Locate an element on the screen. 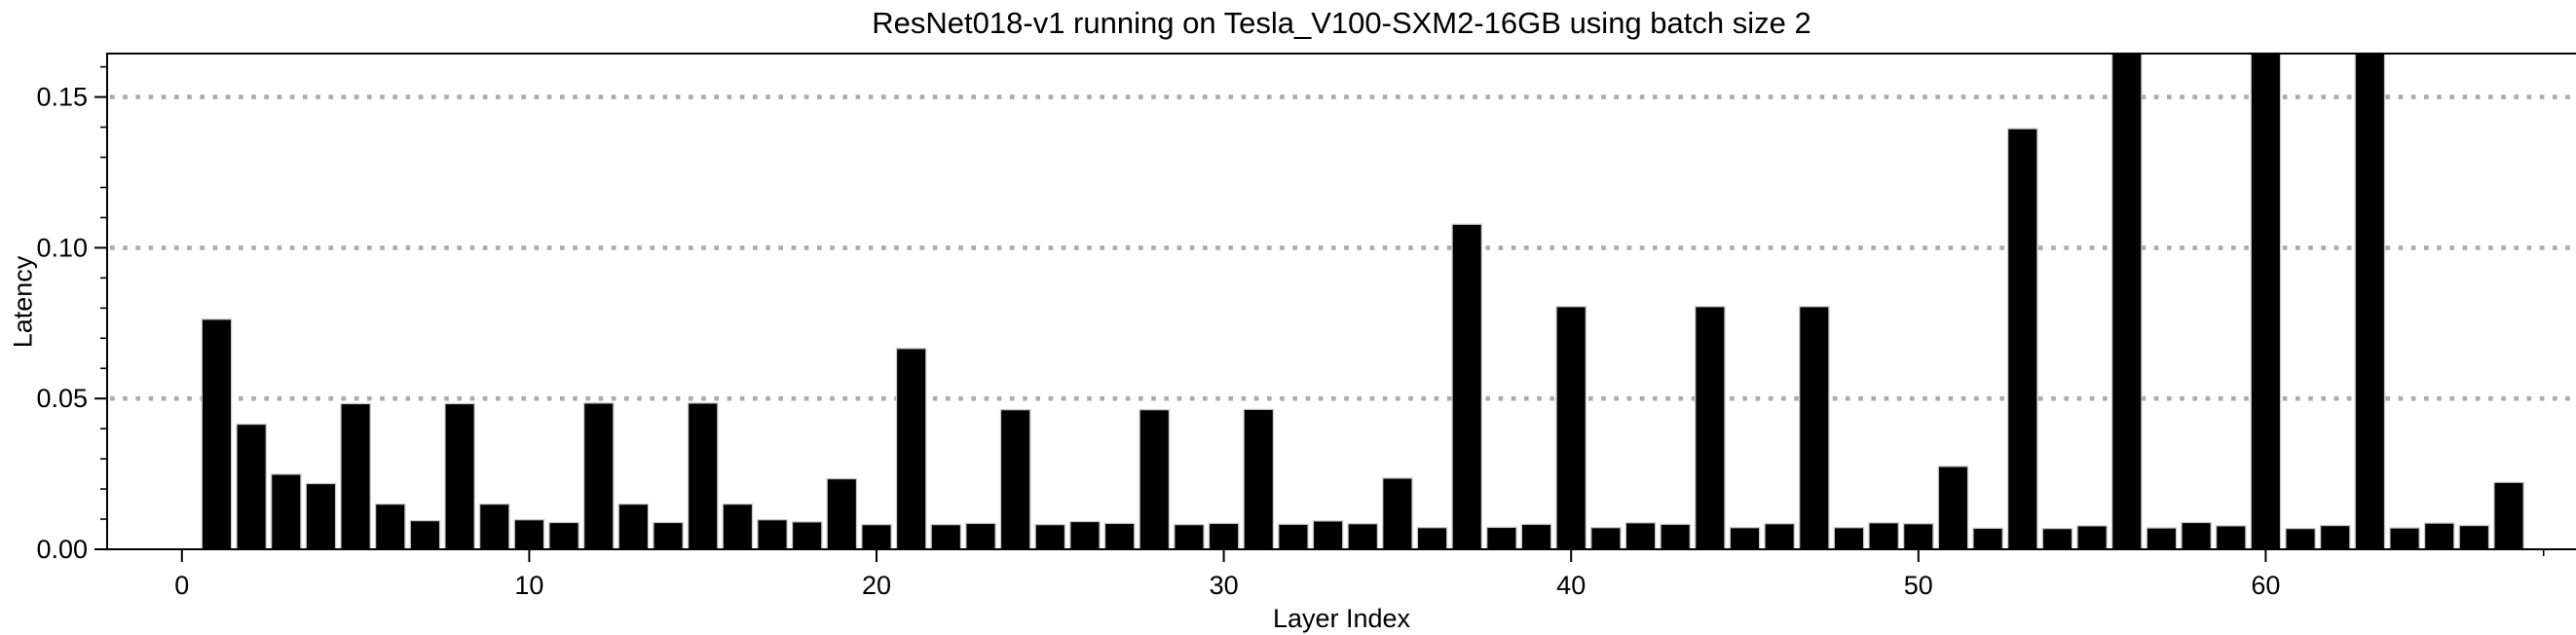 This screenshot has height=635, width=2576. x-tick-label-0: 0 is located at coordinates (181, 585).